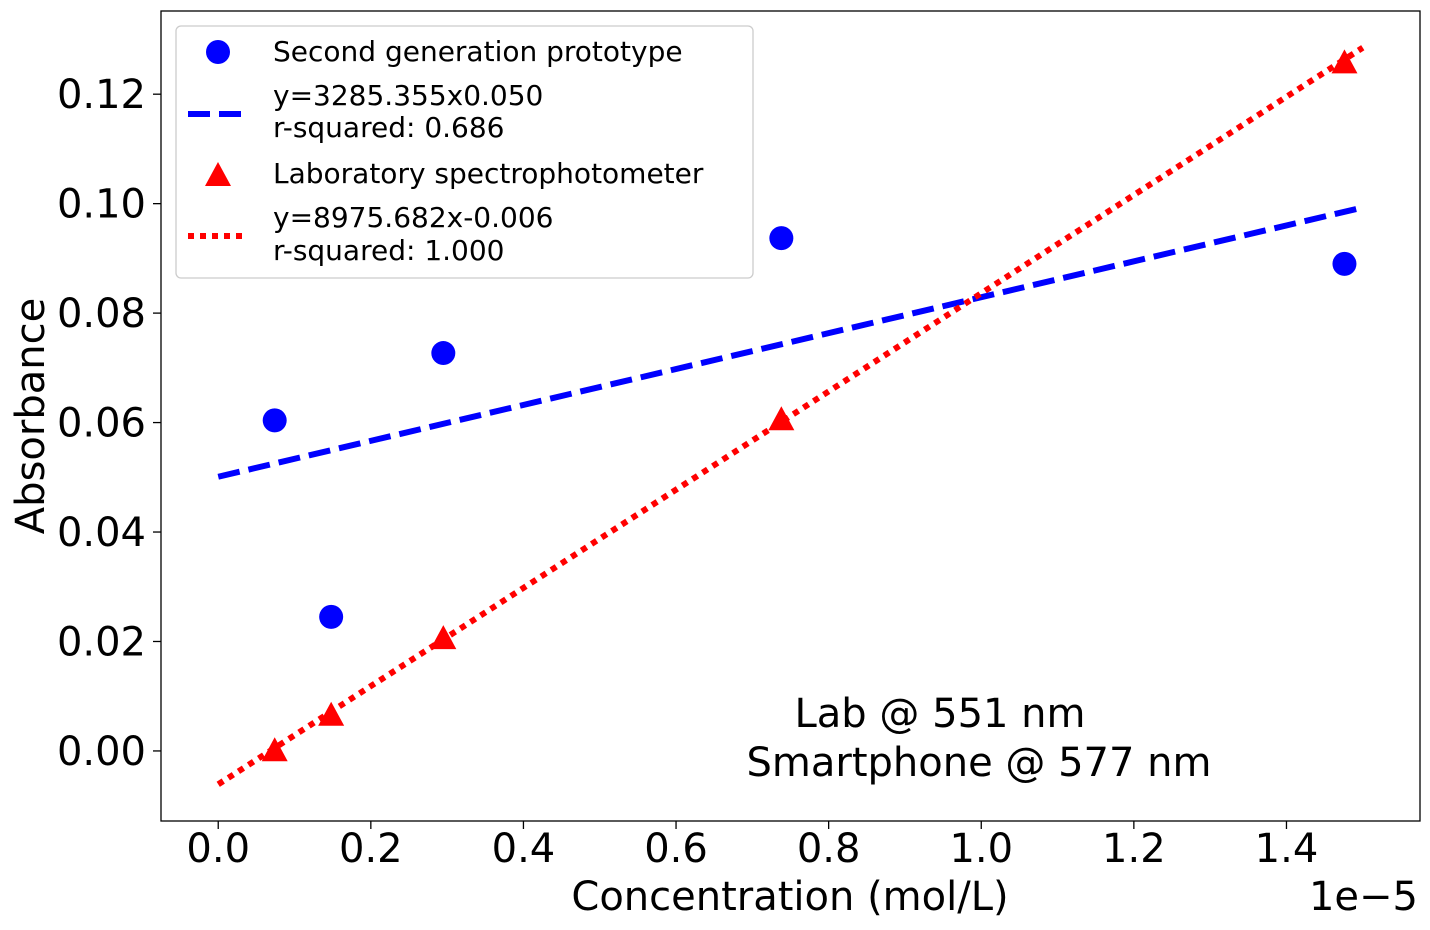 Image resolution: width=1430 pixels, height=930 pixels. I want to click on y-tick-label: 0.02, so click(101, 642).